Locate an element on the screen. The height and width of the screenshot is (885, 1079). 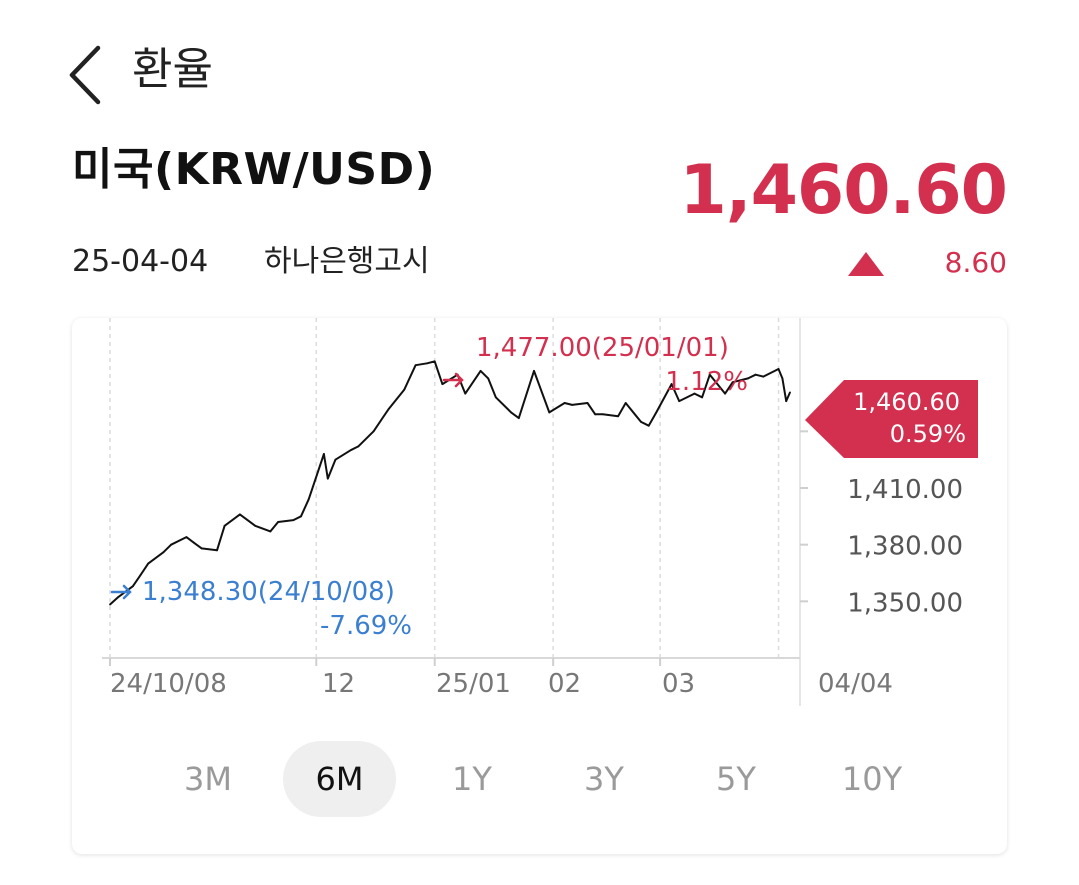
rate-date: 25-04-04 is located at coordinates (140, 261).